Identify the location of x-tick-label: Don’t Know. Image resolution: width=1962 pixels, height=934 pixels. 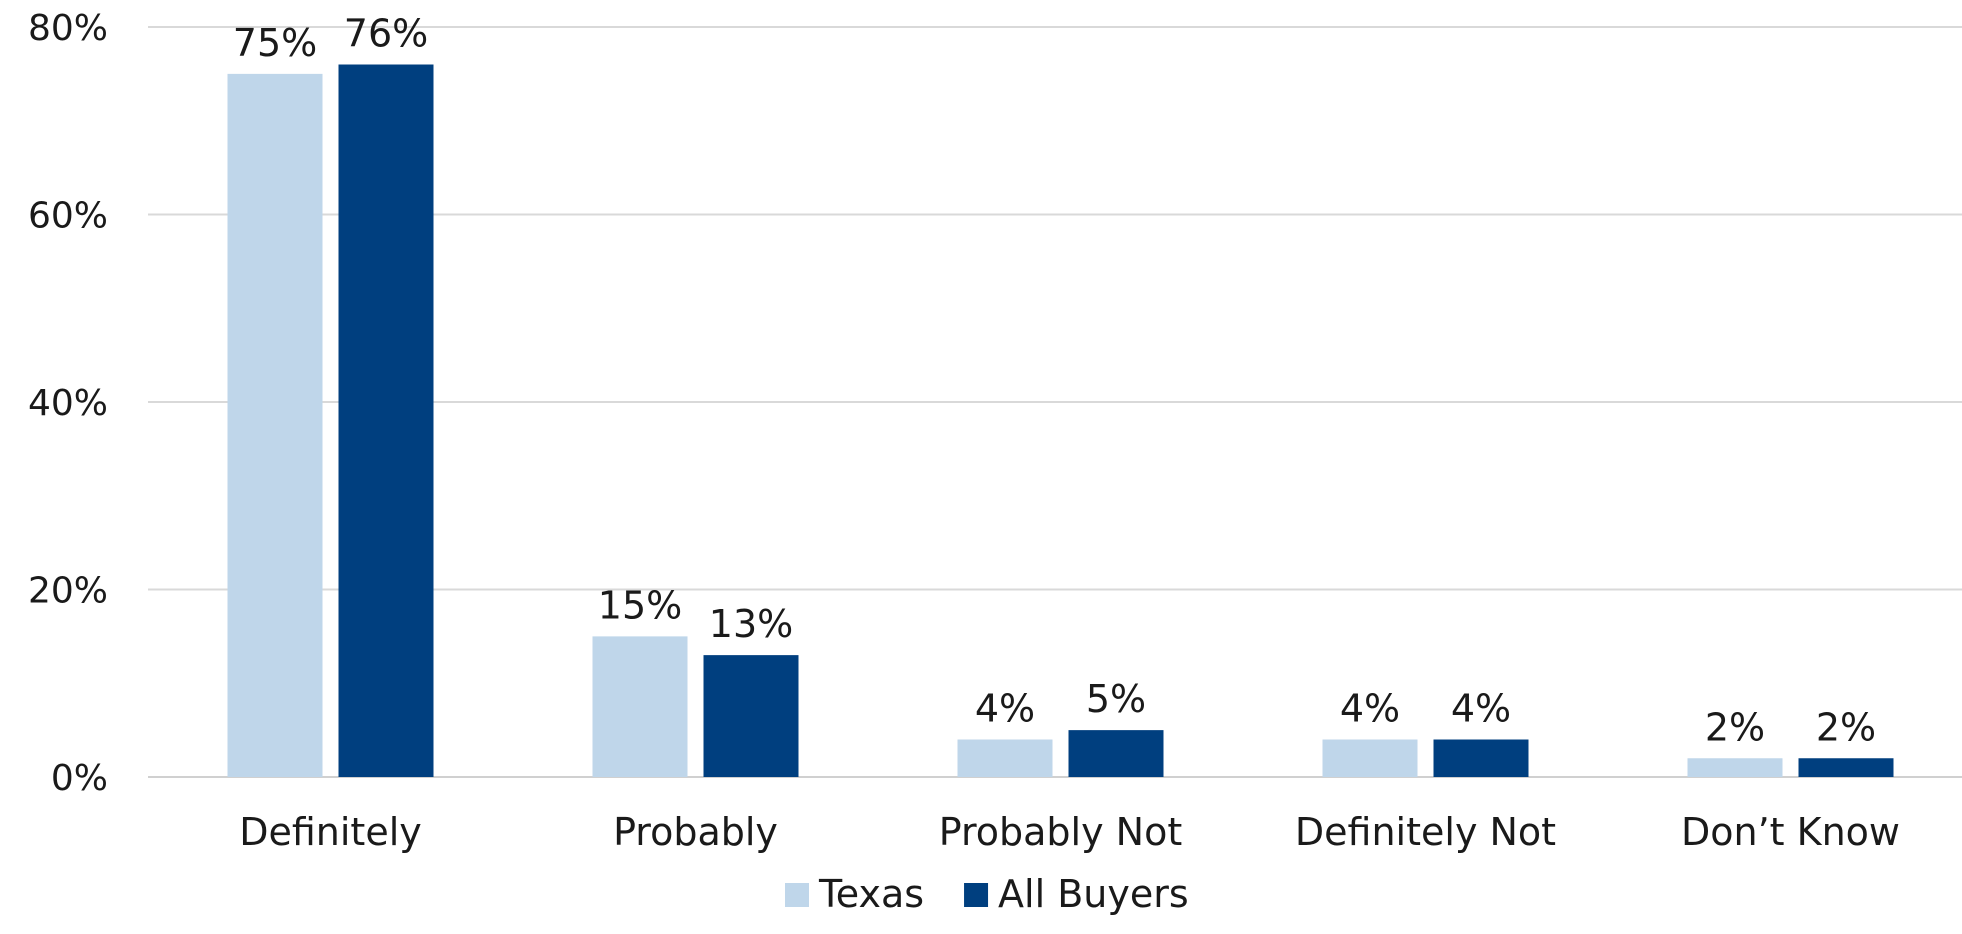
(1790, 832).